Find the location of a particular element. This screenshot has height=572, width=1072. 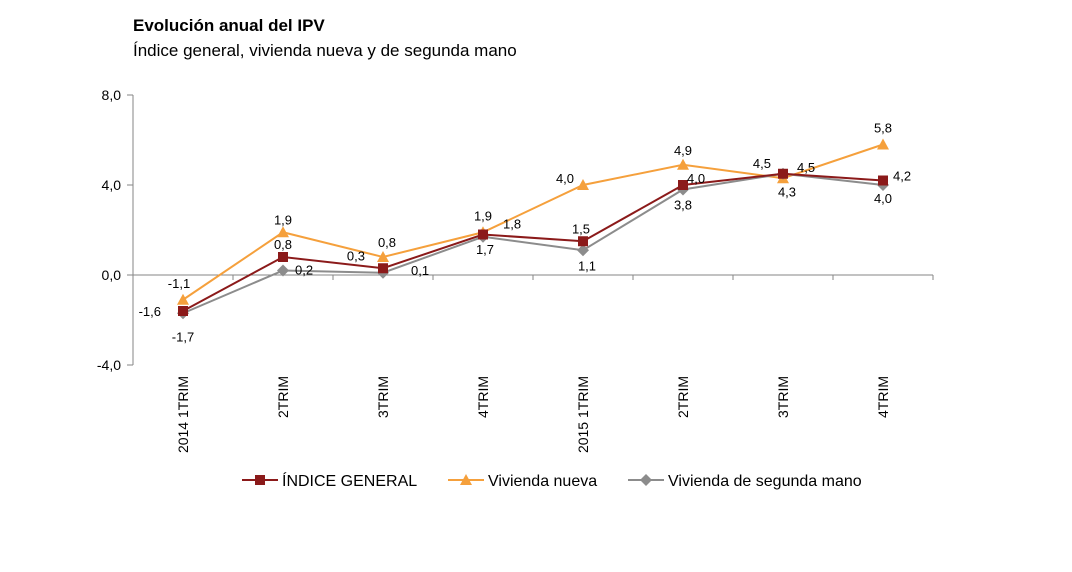

data-label: 1,5 is located at coordinates (581, 228).